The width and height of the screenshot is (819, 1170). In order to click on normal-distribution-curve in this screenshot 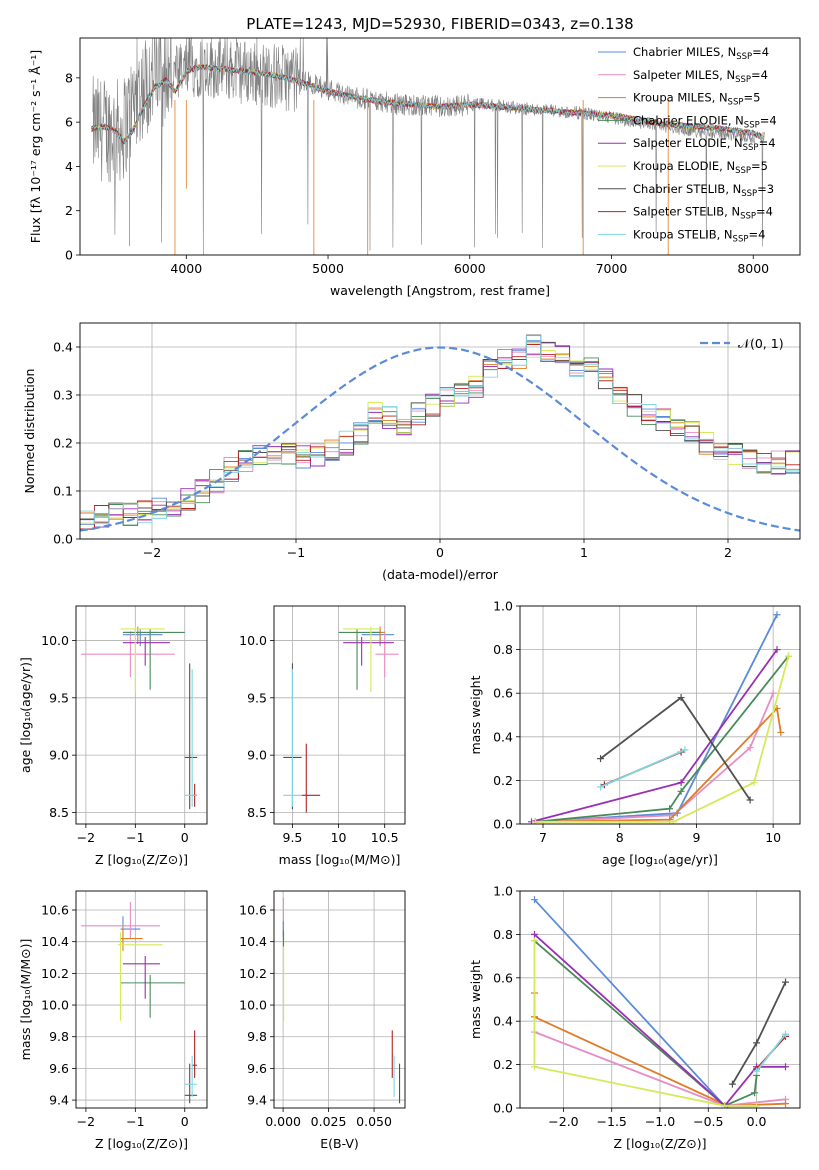, I will do `click(440, 439)`.